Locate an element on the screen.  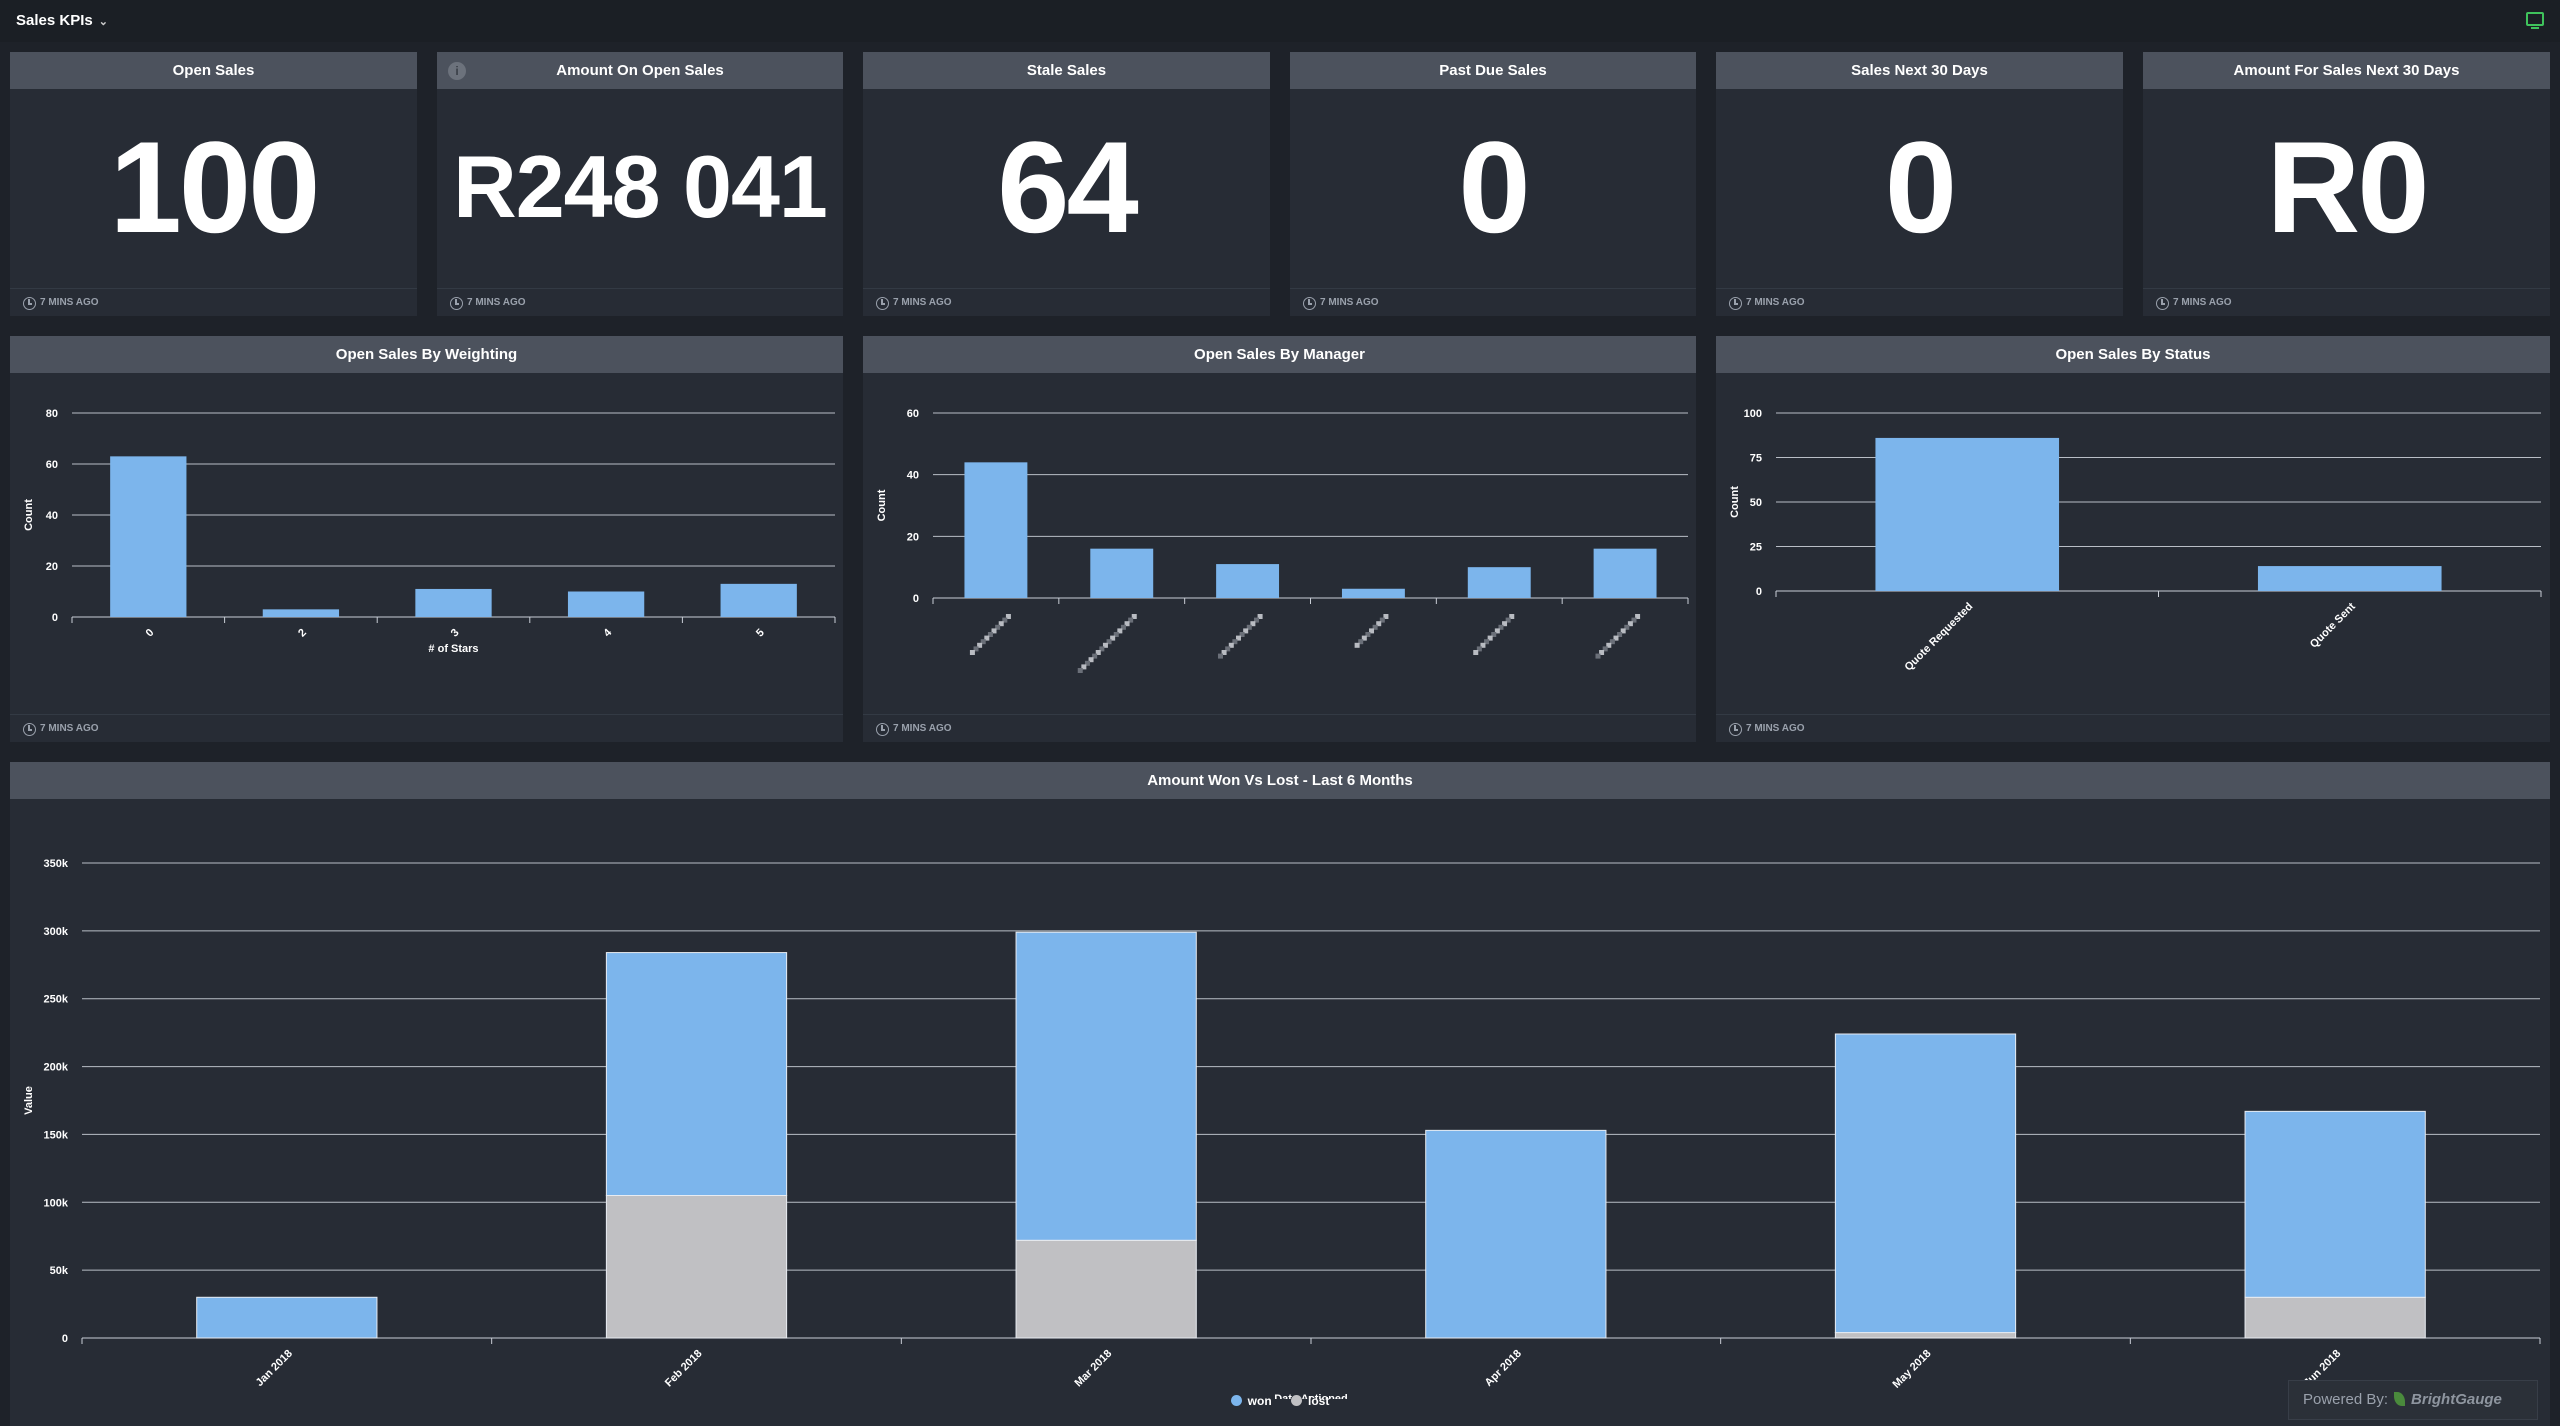
kpi-value: 100 is located at coordinates (215, 187).